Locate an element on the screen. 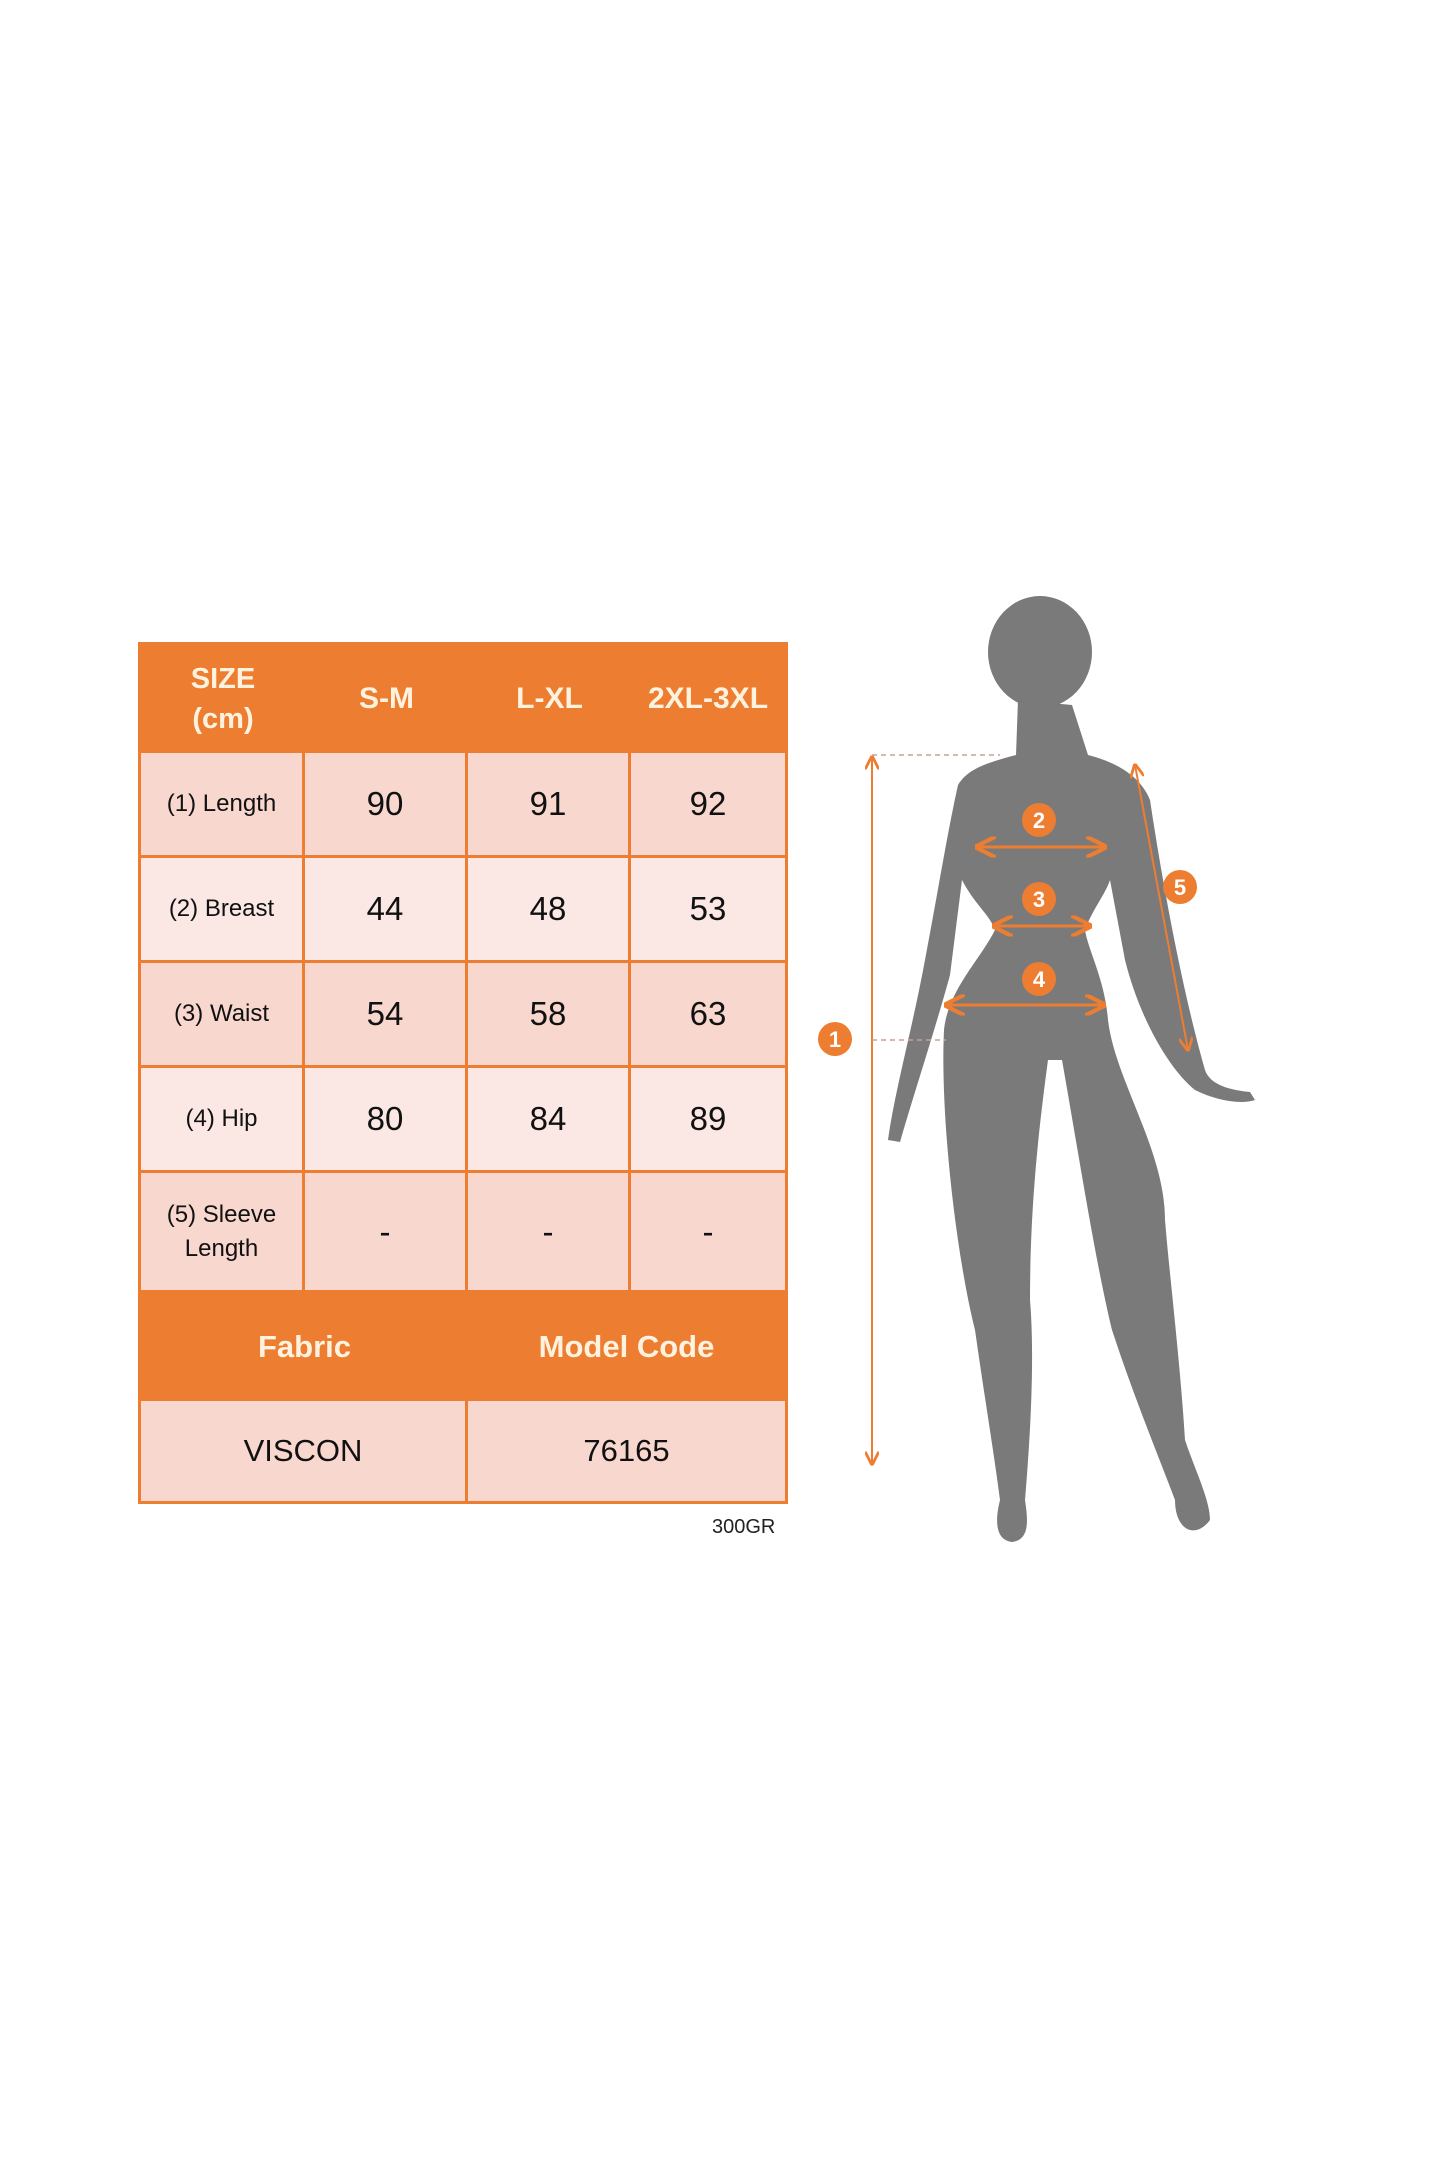 The height and width of the screenshot is (2160, 1440). svg-text: 2 is located at coordinates (1039, 820).